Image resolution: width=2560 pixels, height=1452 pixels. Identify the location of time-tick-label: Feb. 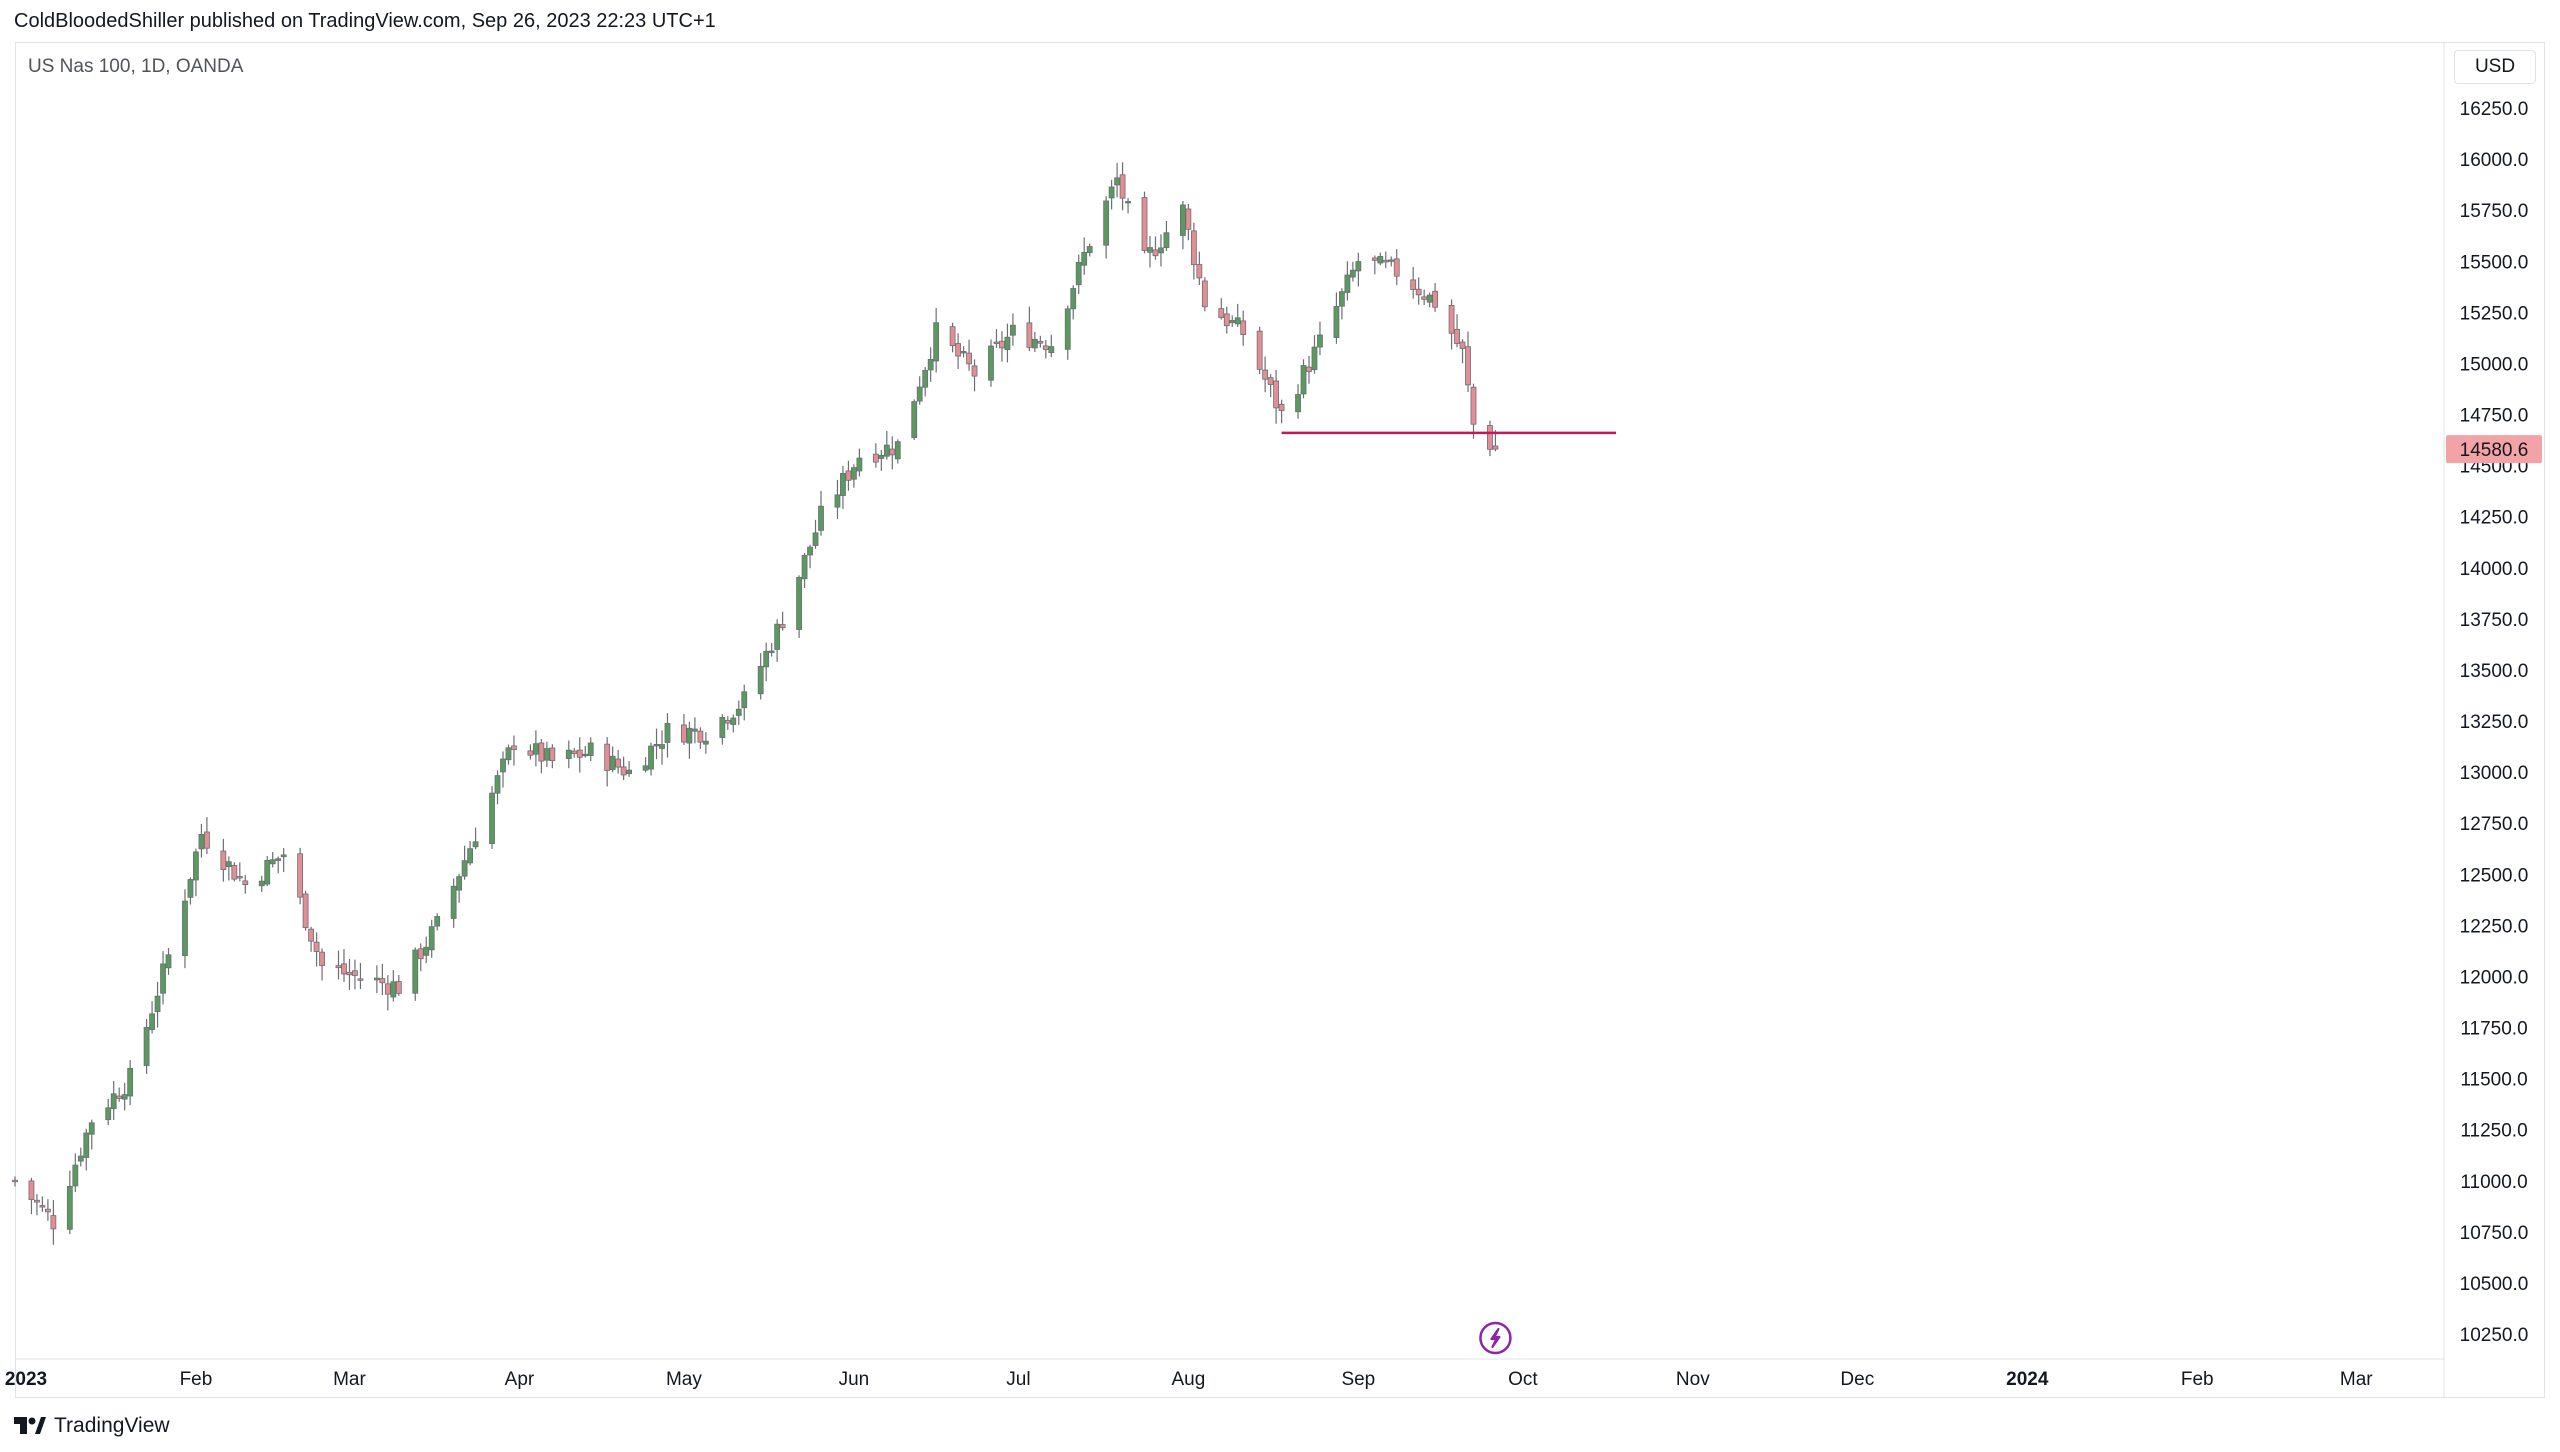
(2197, 1379).